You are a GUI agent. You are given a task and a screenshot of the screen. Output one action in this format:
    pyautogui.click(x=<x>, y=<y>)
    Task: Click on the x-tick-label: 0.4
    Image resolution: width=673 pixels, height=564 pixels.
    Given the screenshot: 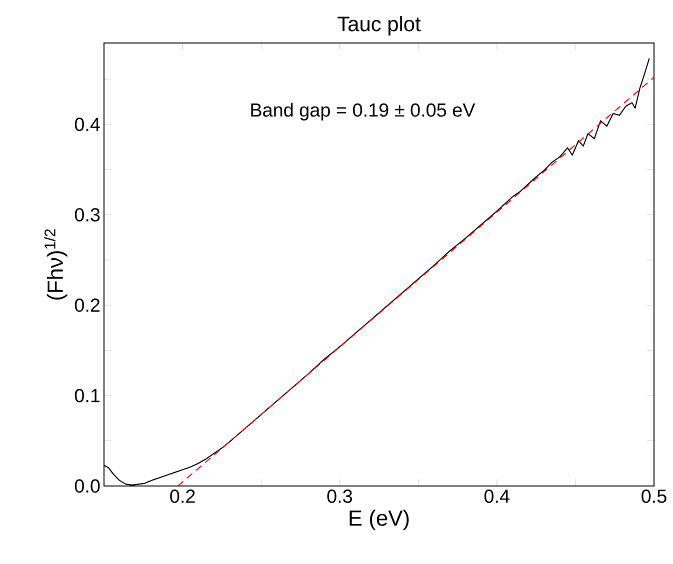 What is the action you would take?
    pyautogui.click(x=497, y=496)
    